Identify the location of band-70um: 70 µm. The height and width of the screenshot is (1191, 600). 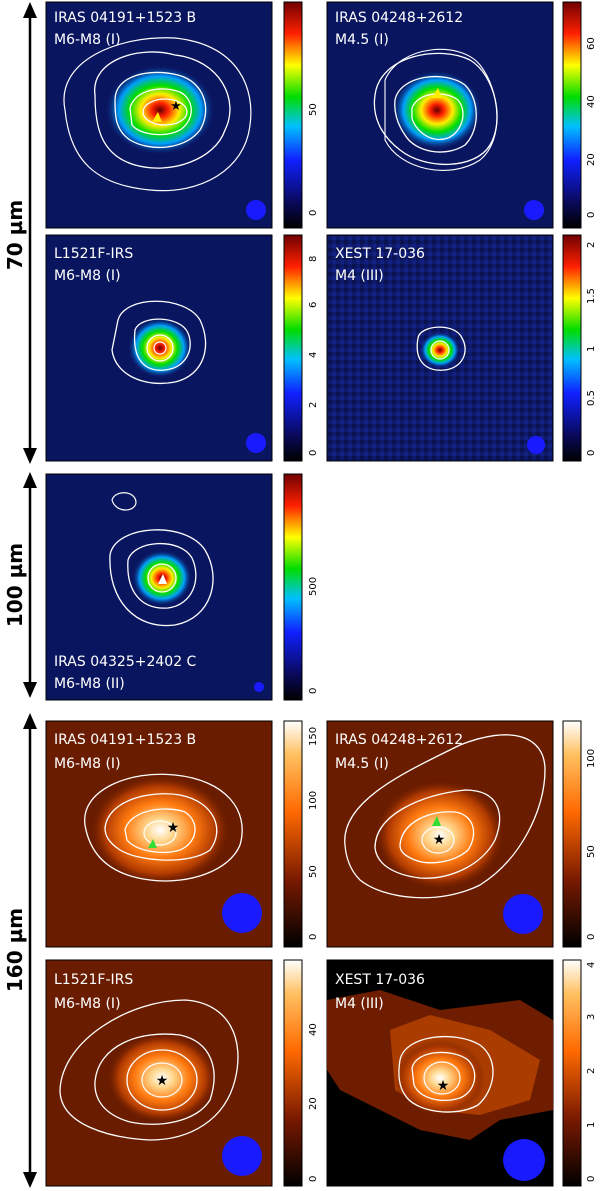
(20, 233).